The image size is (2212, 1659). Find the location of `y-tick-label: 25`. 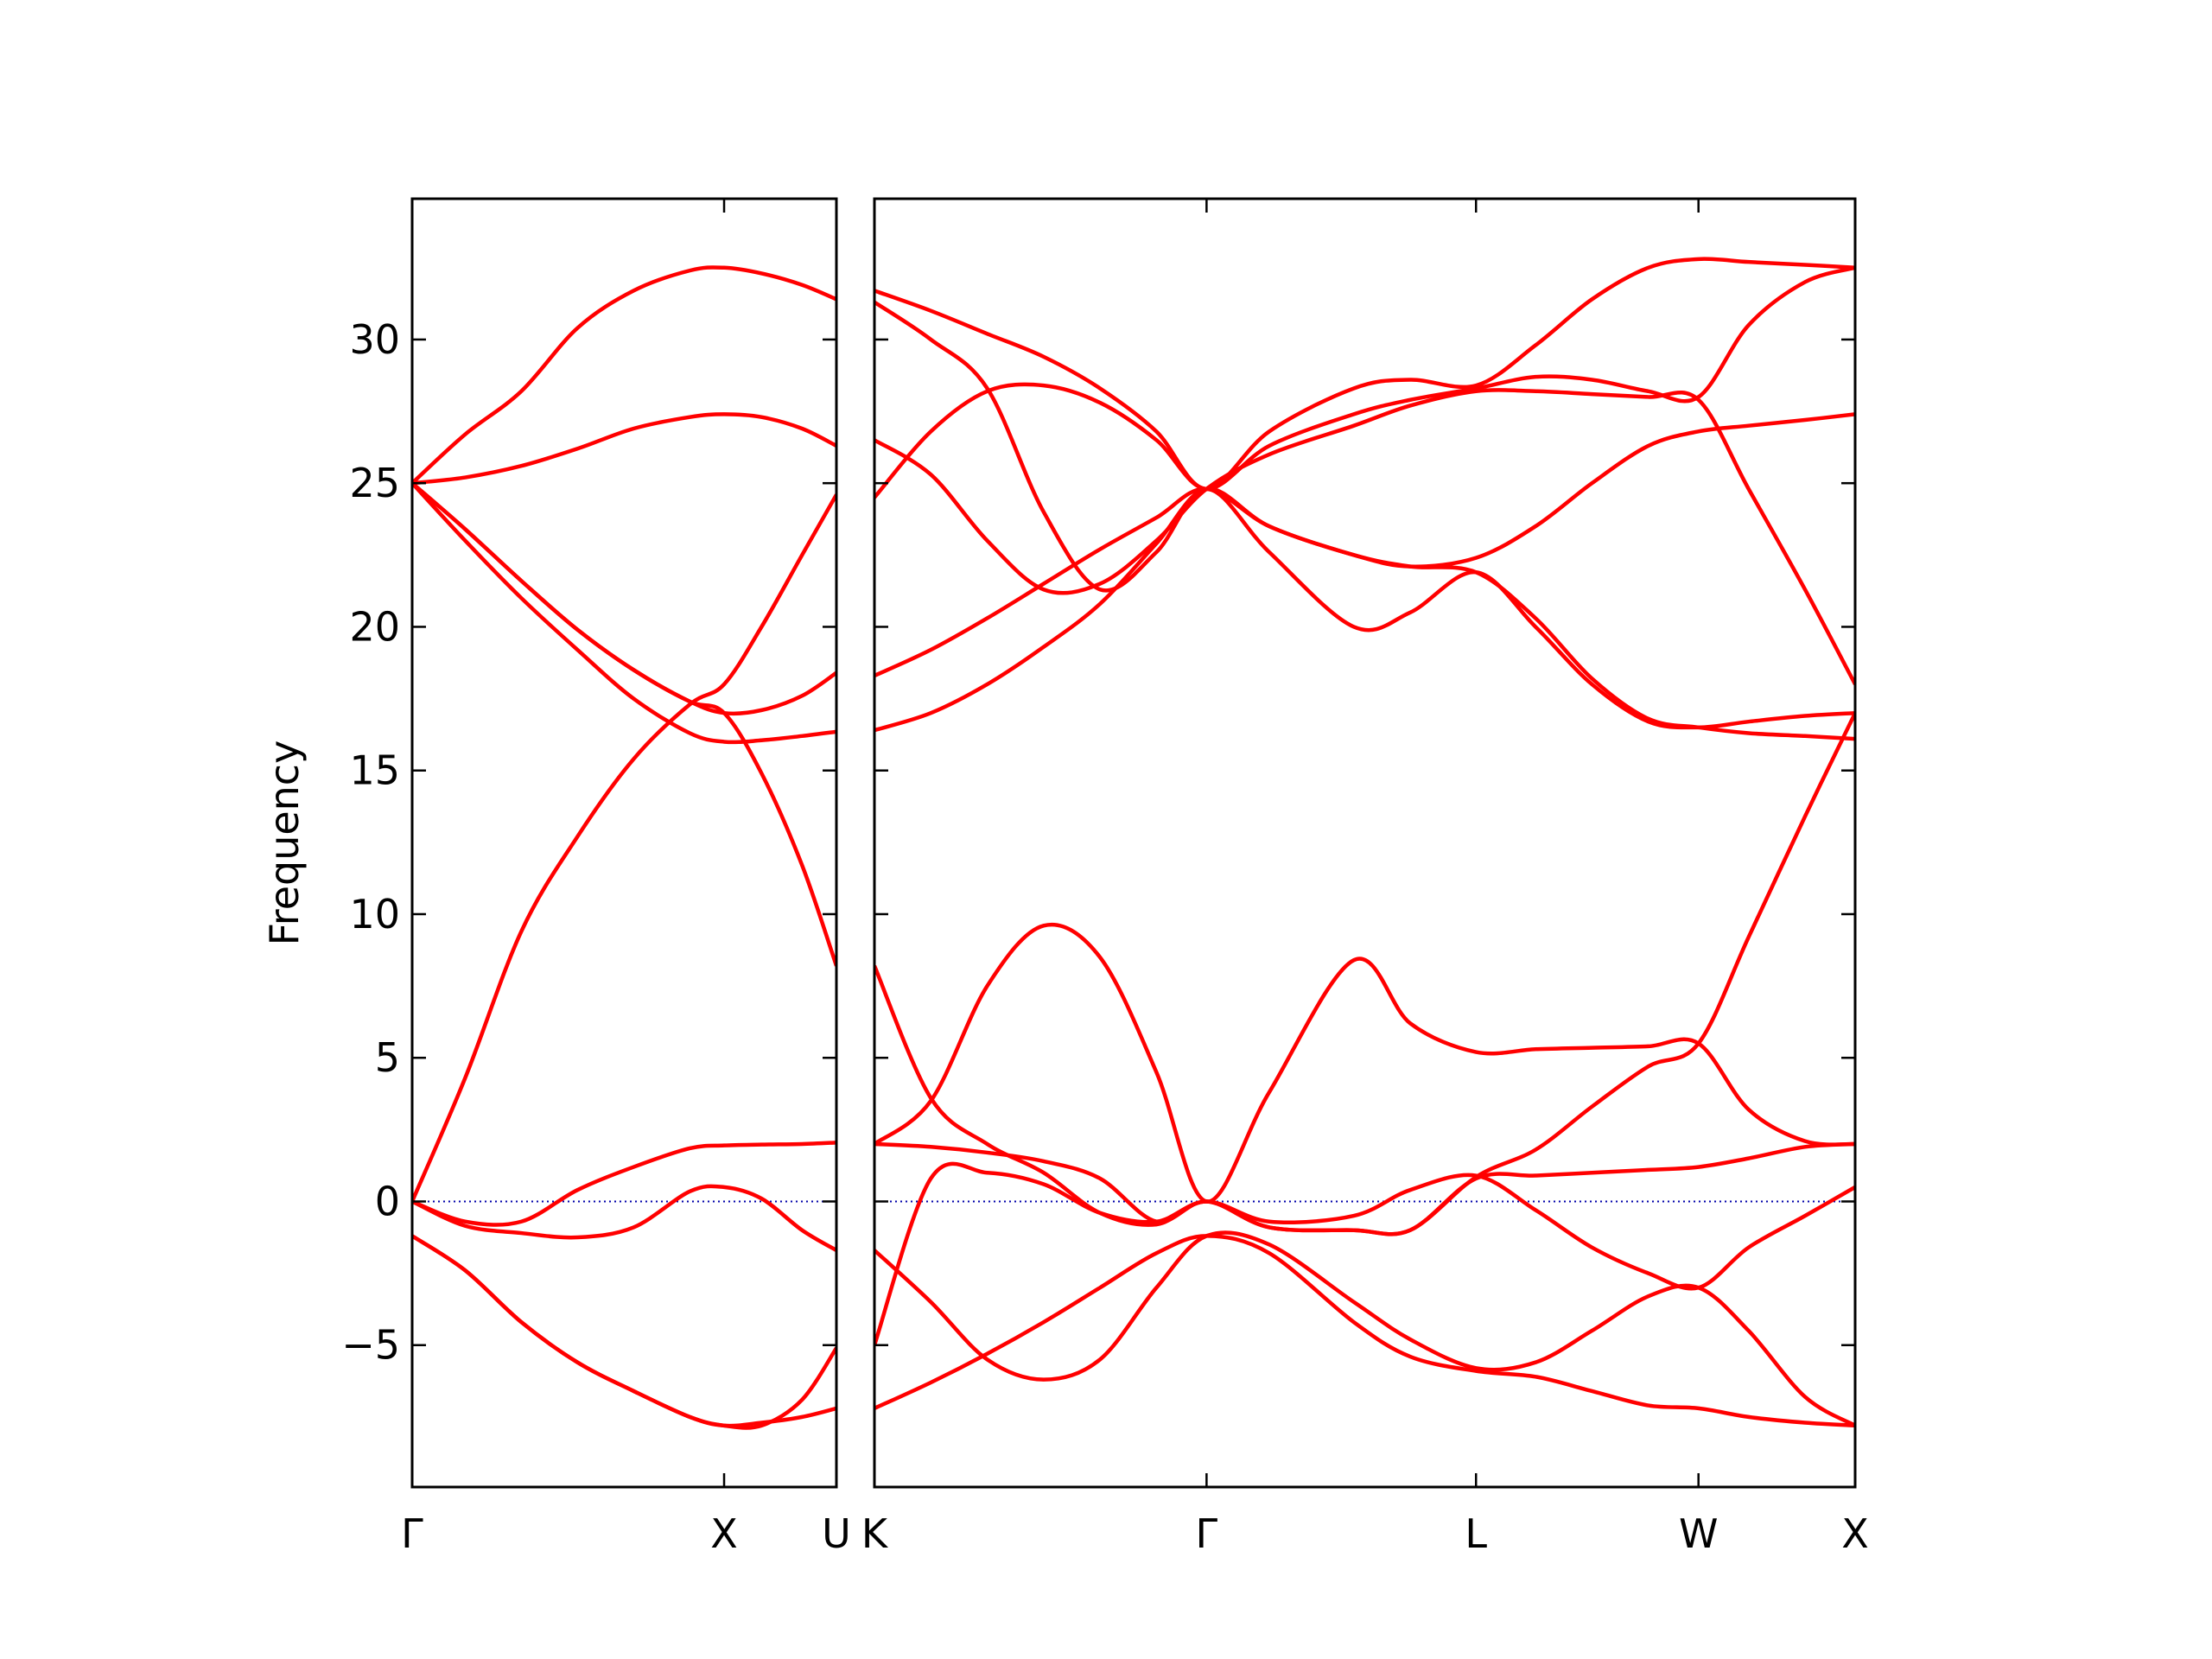

y-tick-label: 25 is located at coordinates (374, 483).